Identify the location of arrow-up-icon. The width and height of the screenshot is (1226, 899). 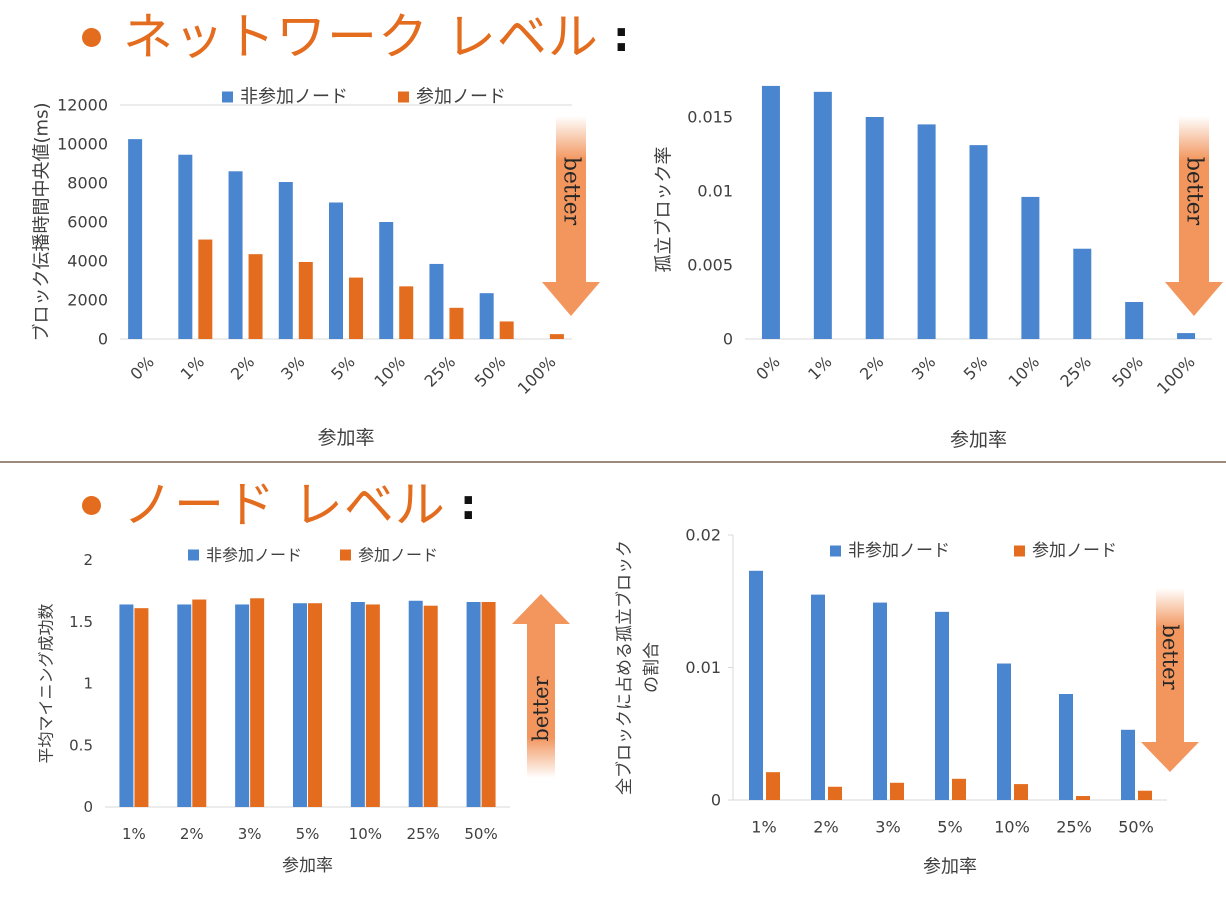
(541, 686).